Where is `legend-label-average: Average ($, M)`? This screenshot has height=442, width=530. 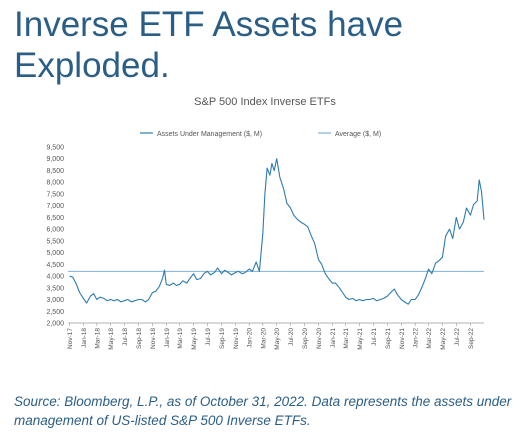
legend-label-average: Average ($, M) is located at coordinates (358, 134).